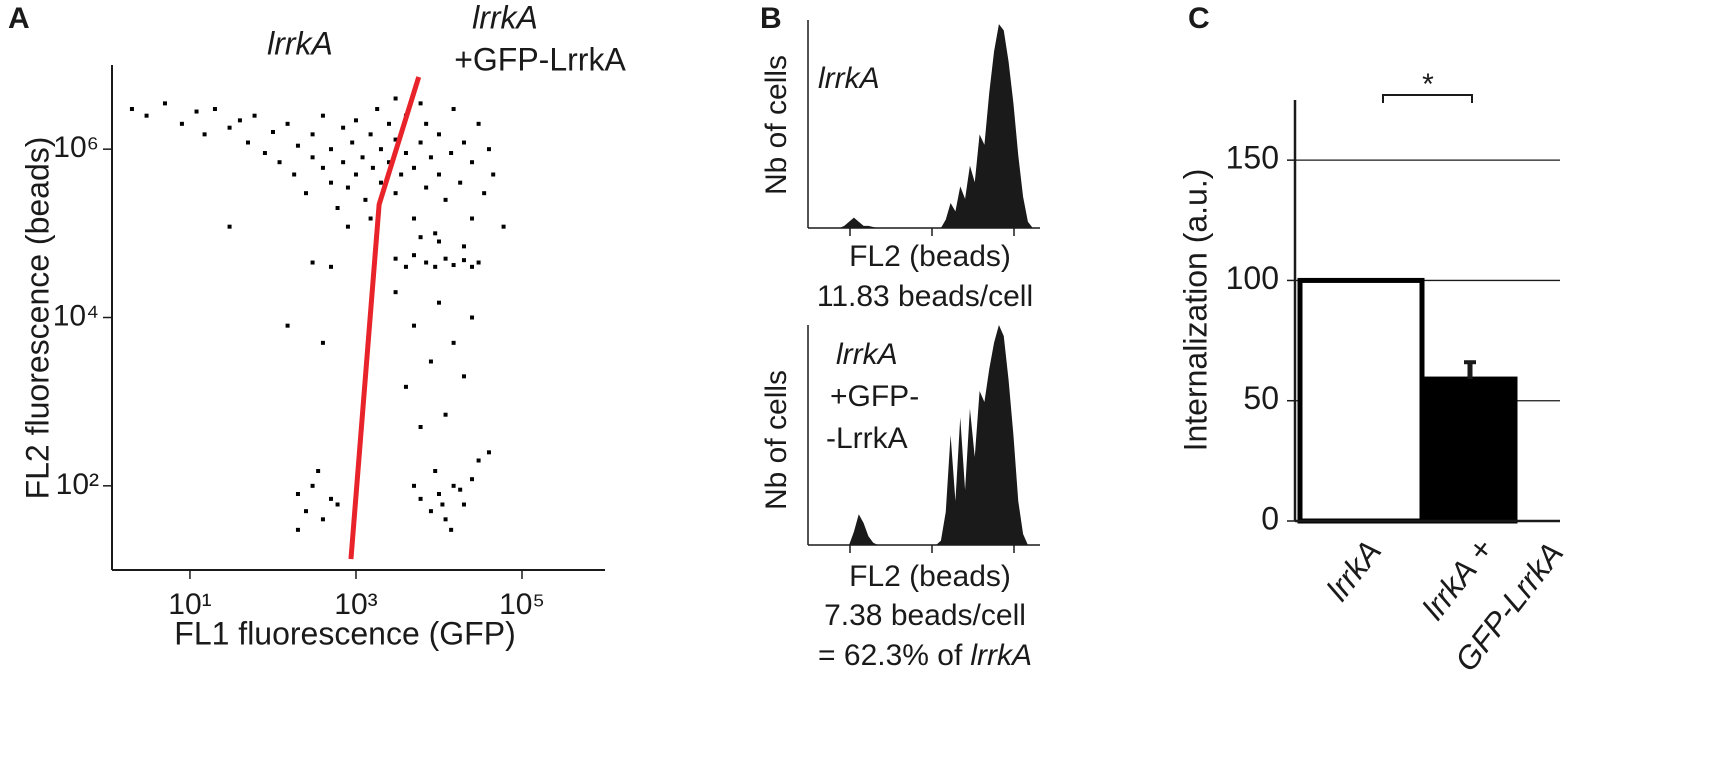 This screenshot has height=761, width=1736. I want to click on bar, so click(1470, 450).